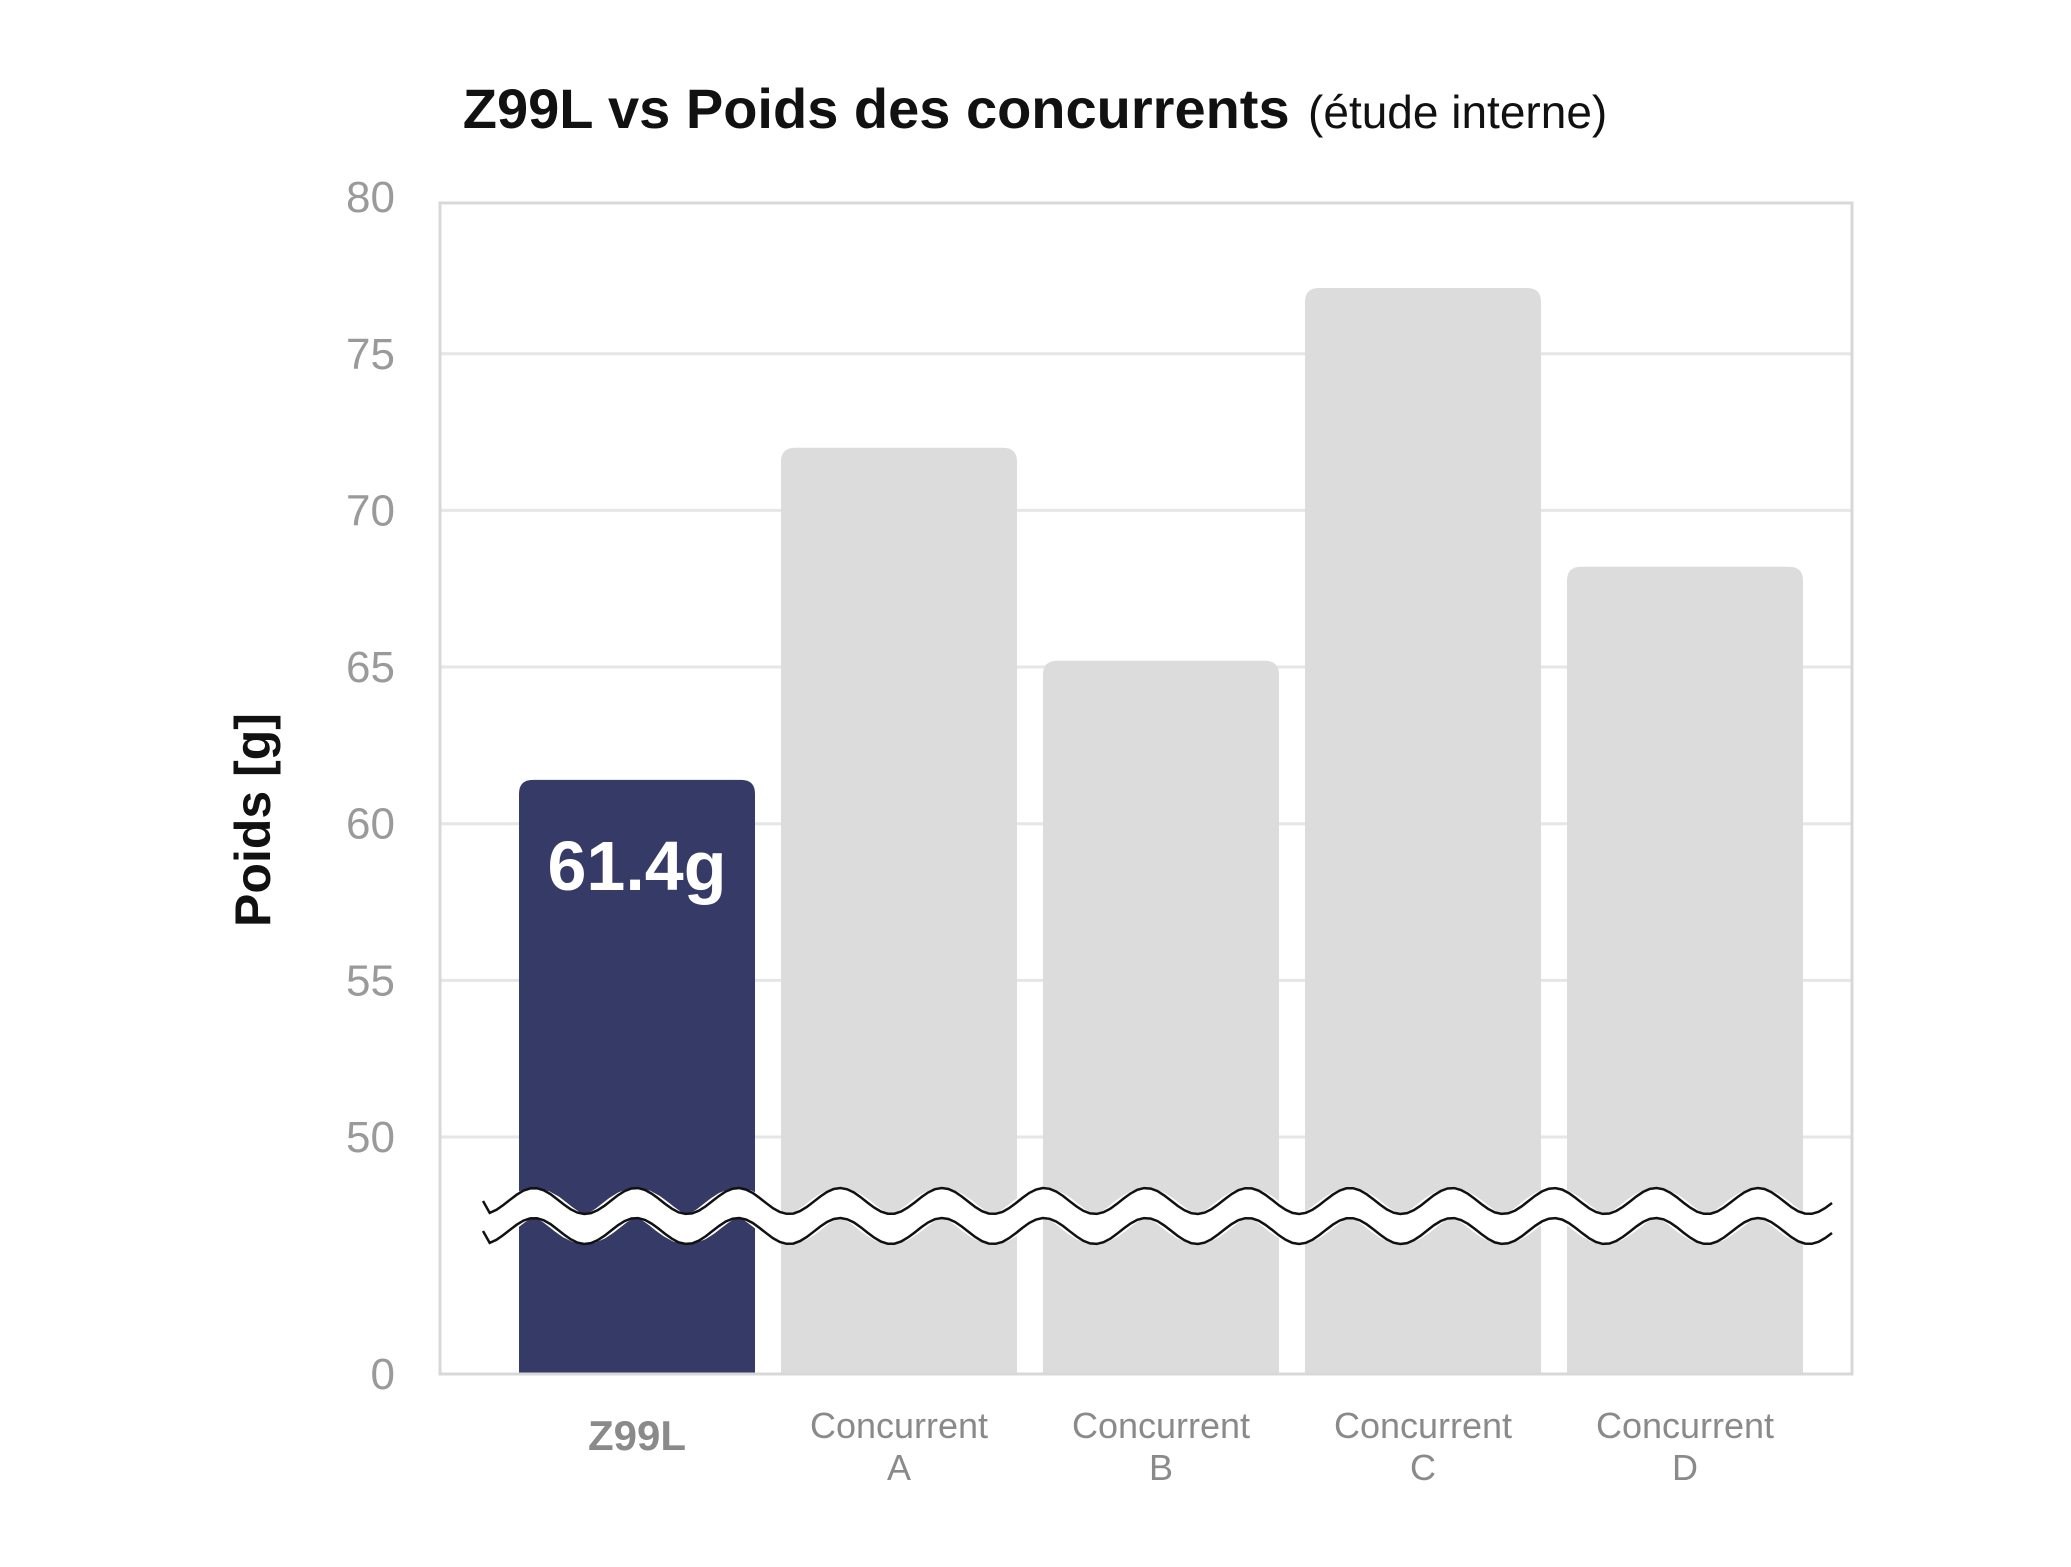 The image size is (2071, 1567). What do you see at coordinates (1157, 1231) in the screenshot?
I see `break-line-bottom` at bounding box center [1157, 1231].